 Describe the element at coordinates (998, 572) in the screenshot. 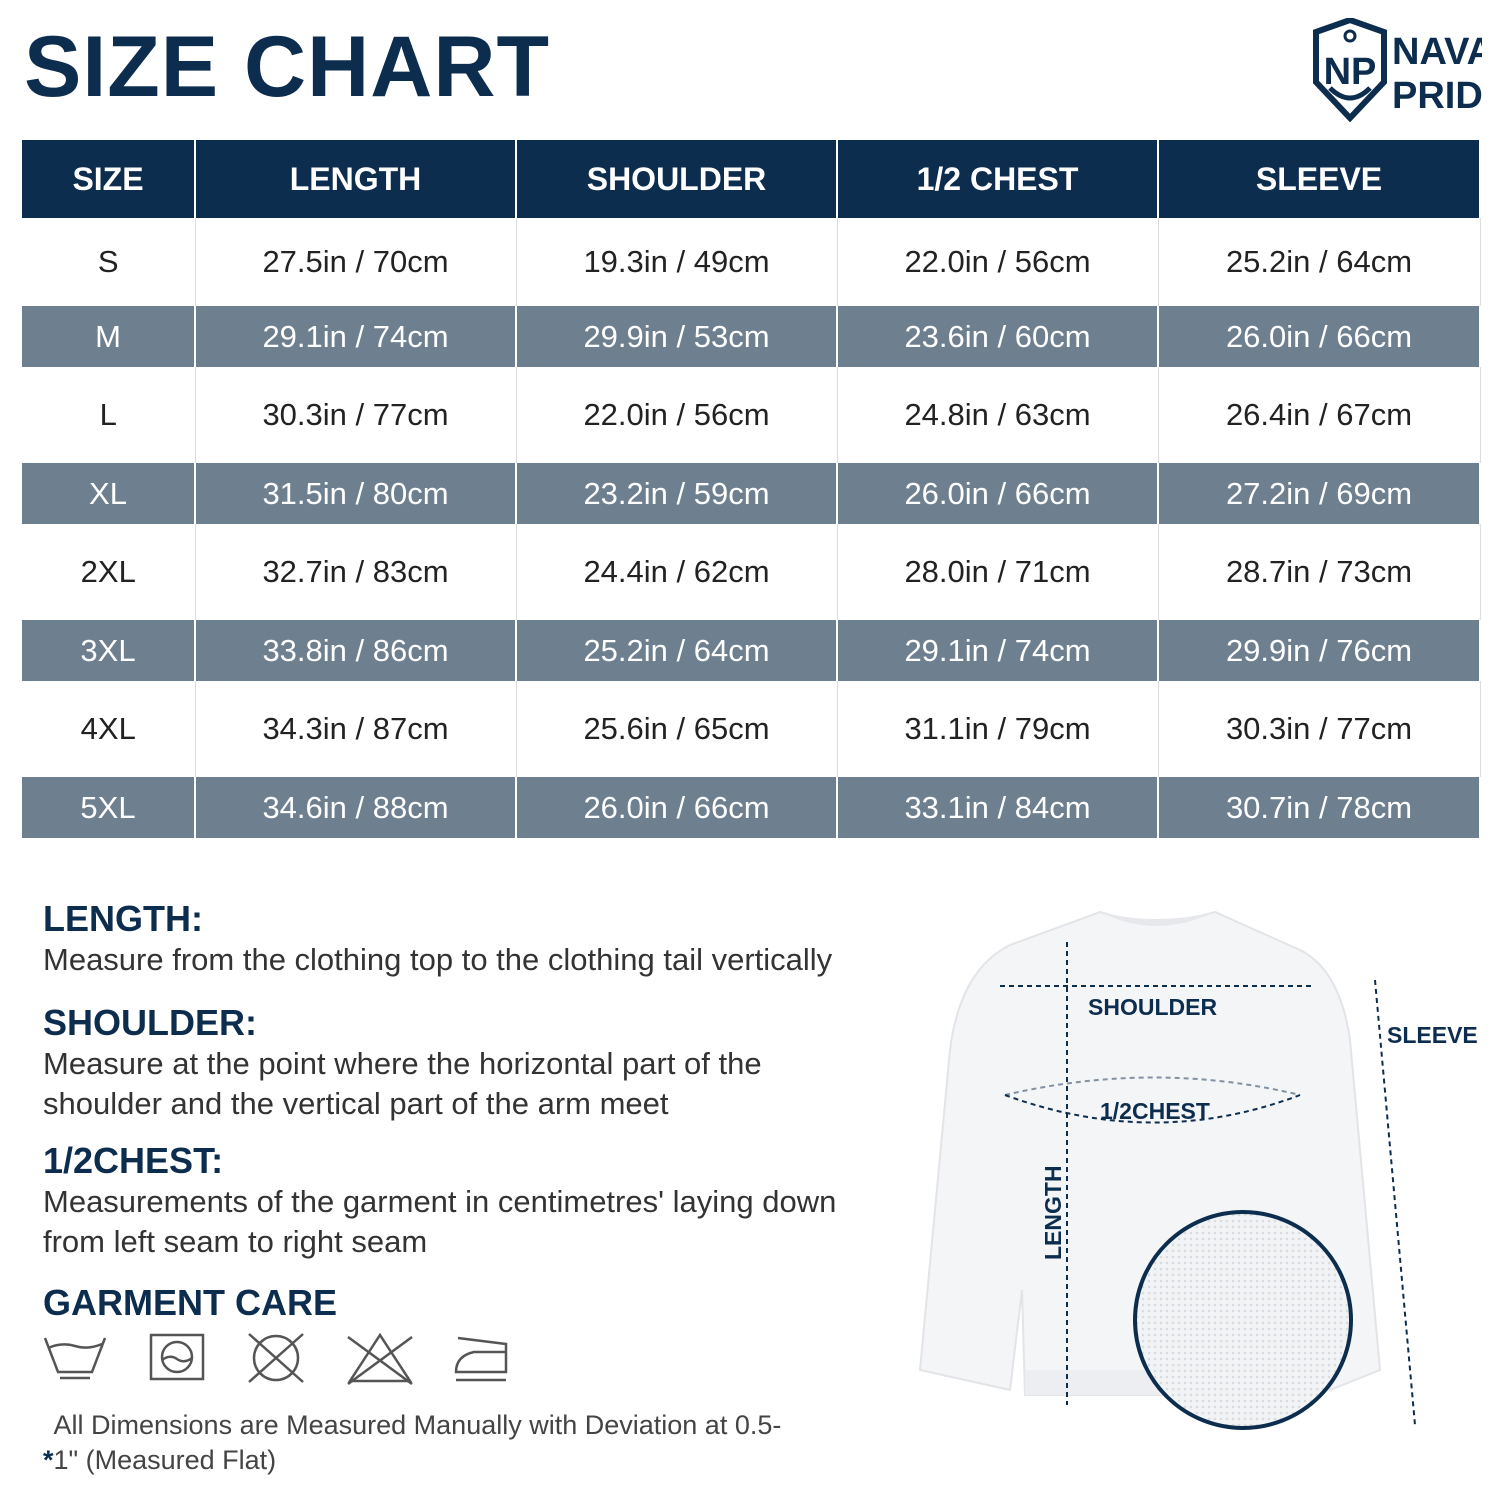

I see `measurement-cell: 28.0in / 71cm` at that location.